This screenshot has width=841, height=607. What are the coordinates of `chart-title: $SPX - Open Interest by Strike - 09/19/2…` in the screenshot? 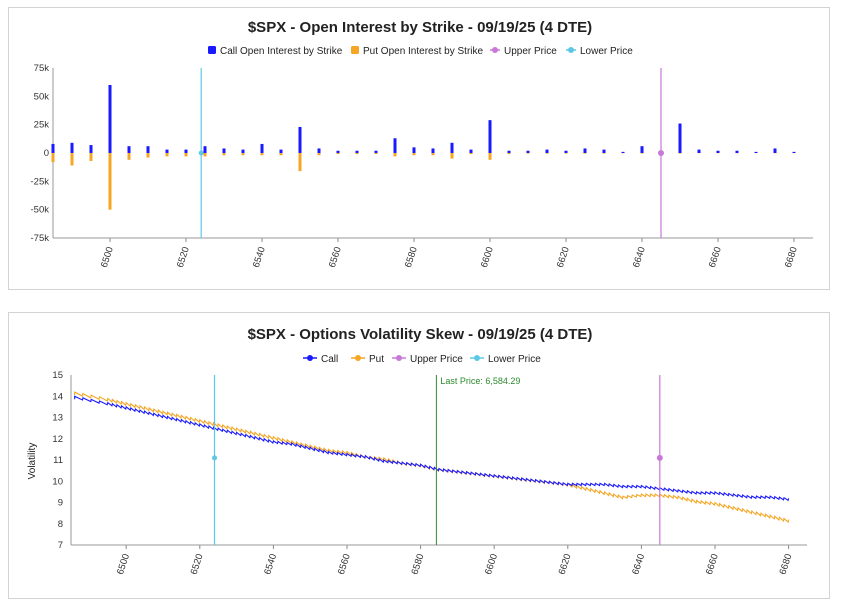 It's located at (420, 27).